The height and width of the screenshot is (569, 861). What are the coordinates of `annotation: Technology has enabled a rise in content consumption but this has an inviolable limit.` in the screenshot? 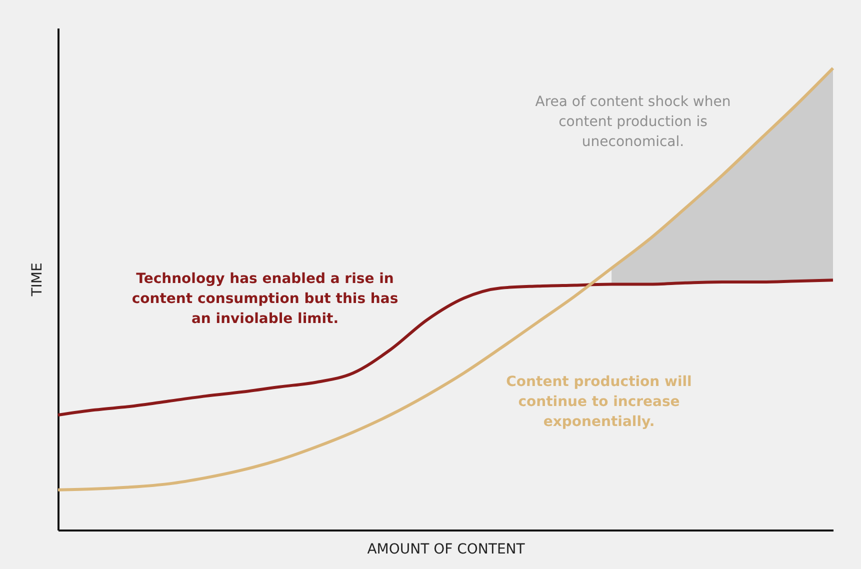 It's located at (265, 299).